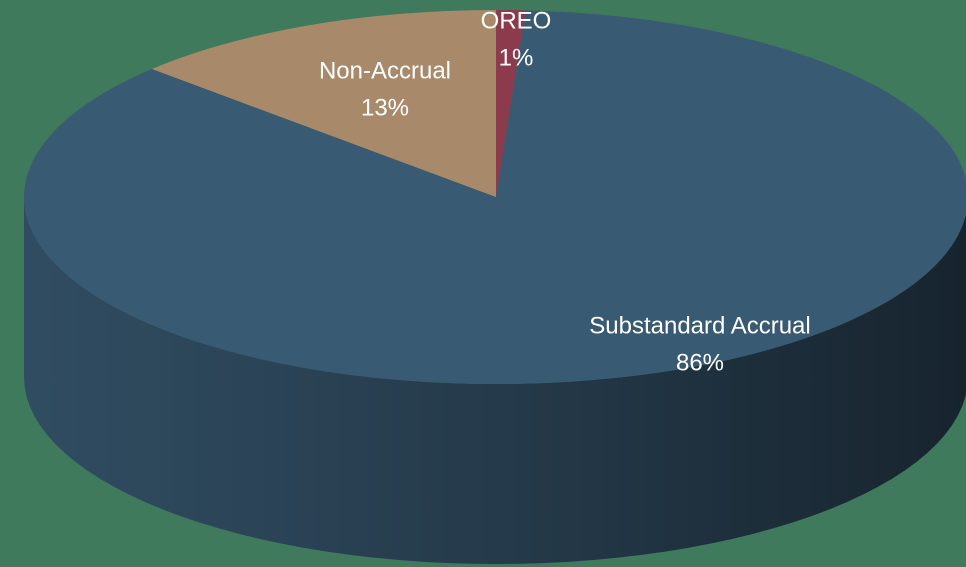  I want to click on slice-value-label: 1%, so click(516, 57).